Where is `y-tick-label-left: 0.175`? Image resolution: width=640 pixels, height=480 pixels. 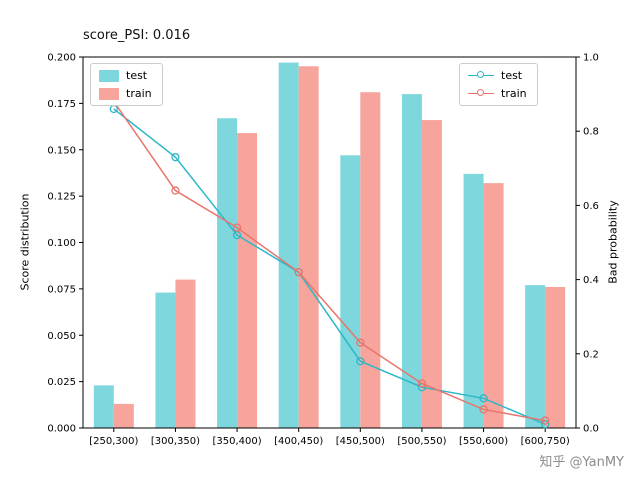 y-tick-label-left: 0.175 is located at coordinates (61, 104).